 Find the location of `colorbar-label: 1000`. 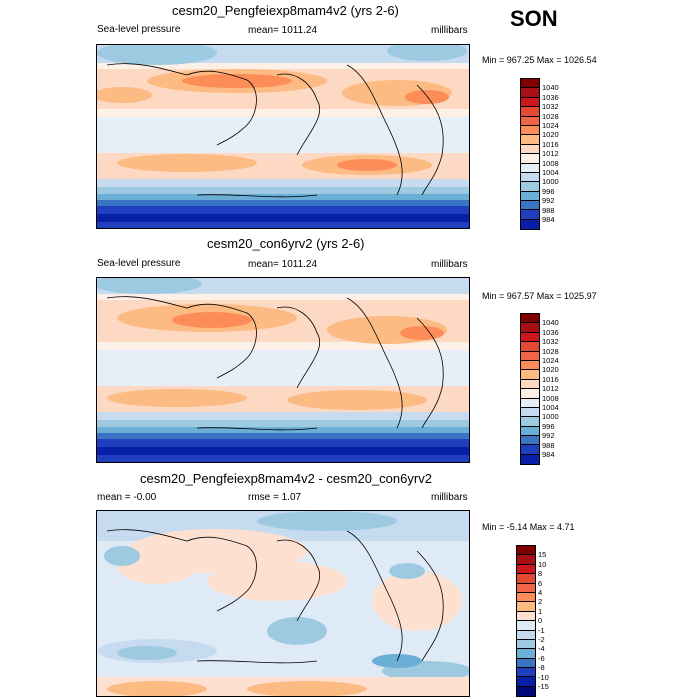

colorbar-label: 1000 is located at coordinates (550, 417).